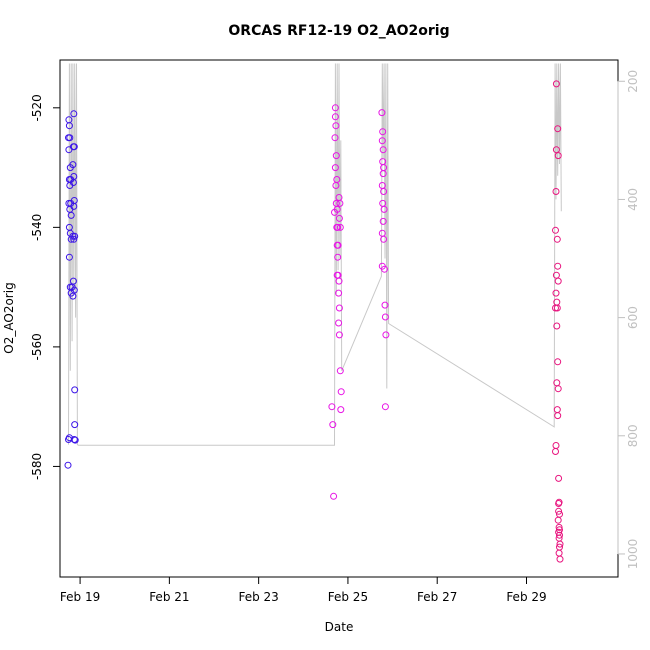 The height and width of the screenshot is (650, 650). Describe the element at coordinates (633, 199) in the screenshot. I see `y2-tick-label: 400` at that location.